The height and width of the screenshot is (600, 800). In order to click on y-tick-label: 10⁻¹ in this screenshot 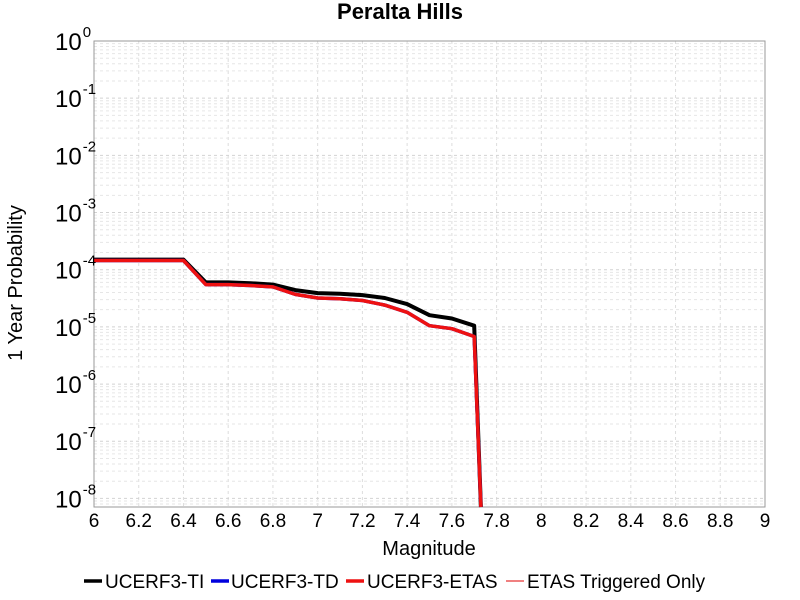, I will do `click(75, 97)`.